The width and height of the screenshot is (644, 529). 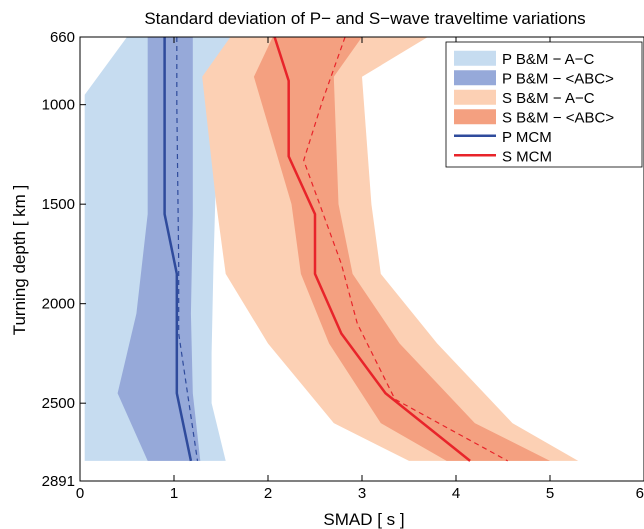 What do you see at coordinates (58, 105) in the screenshot?
I see `y-tick-label: 1000` at bounding box center [58, 105].